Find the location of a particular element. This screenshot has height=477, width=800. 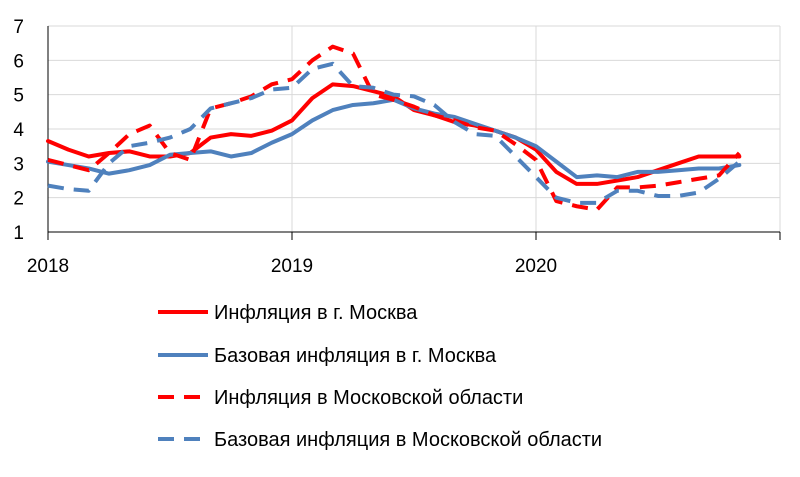

legend-label: Базовая инфляция в Московской области is located at coordinates (408, 440).